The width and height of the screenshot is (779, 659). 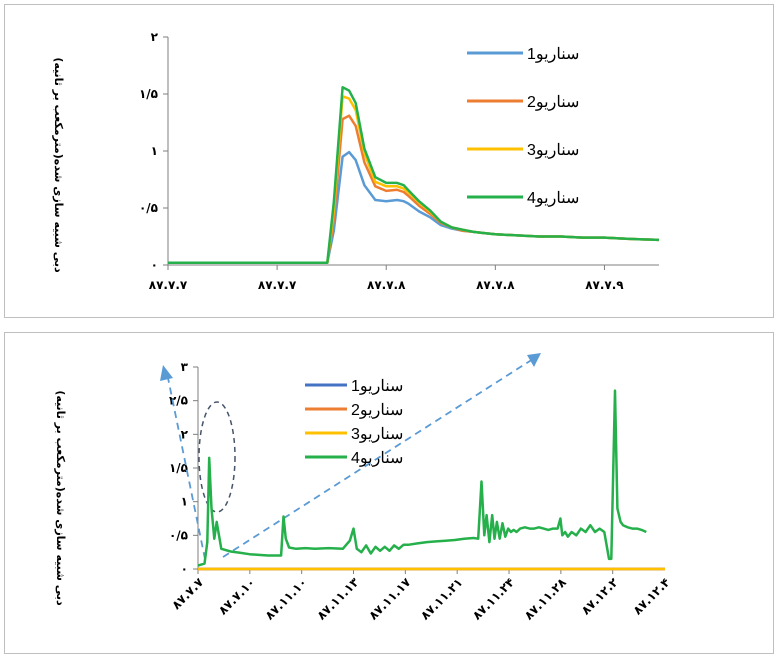 What do you see at coordinates (185, 367) in the screenshot?
I see `y-tick-label: ۳` at bounding box center [185, 367].